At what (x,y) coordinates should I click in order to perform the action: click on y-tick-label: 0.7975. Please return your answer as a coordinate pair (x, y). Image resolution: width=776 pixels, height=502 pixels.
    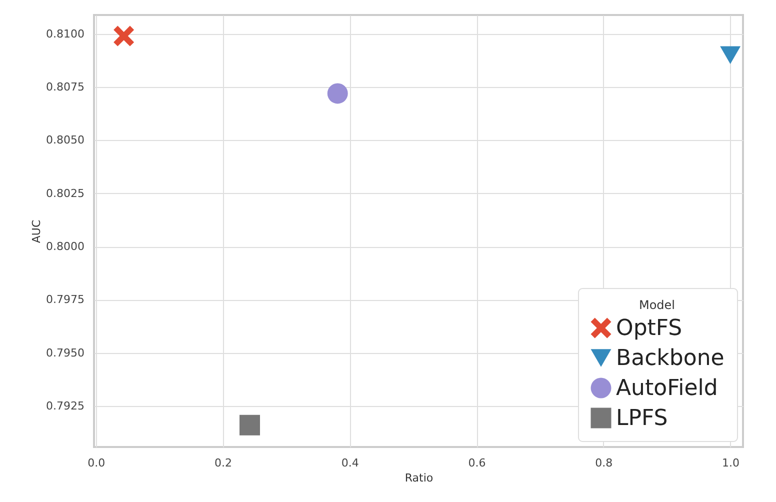
    Looking at the image, I should click on (65, 299).